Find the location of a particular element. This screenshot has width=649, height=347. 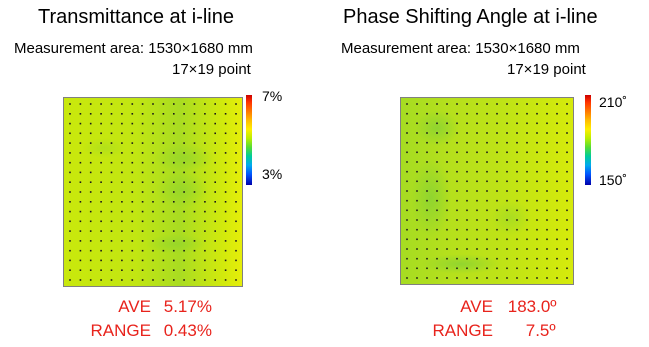

ave-label: AVE is located at coordinates (134, 306).